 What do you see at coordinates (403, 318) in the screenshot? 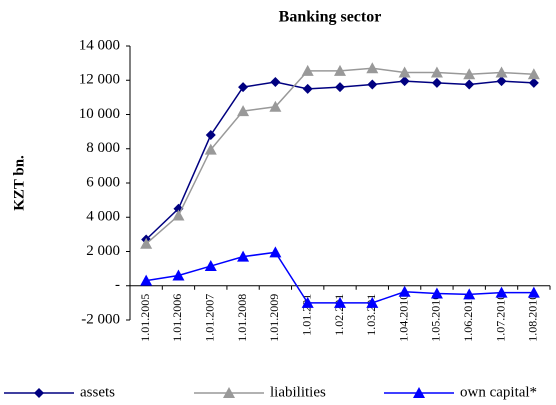
I see `x-tick-label: 1.04.2010` at bounding box center [403, 318].